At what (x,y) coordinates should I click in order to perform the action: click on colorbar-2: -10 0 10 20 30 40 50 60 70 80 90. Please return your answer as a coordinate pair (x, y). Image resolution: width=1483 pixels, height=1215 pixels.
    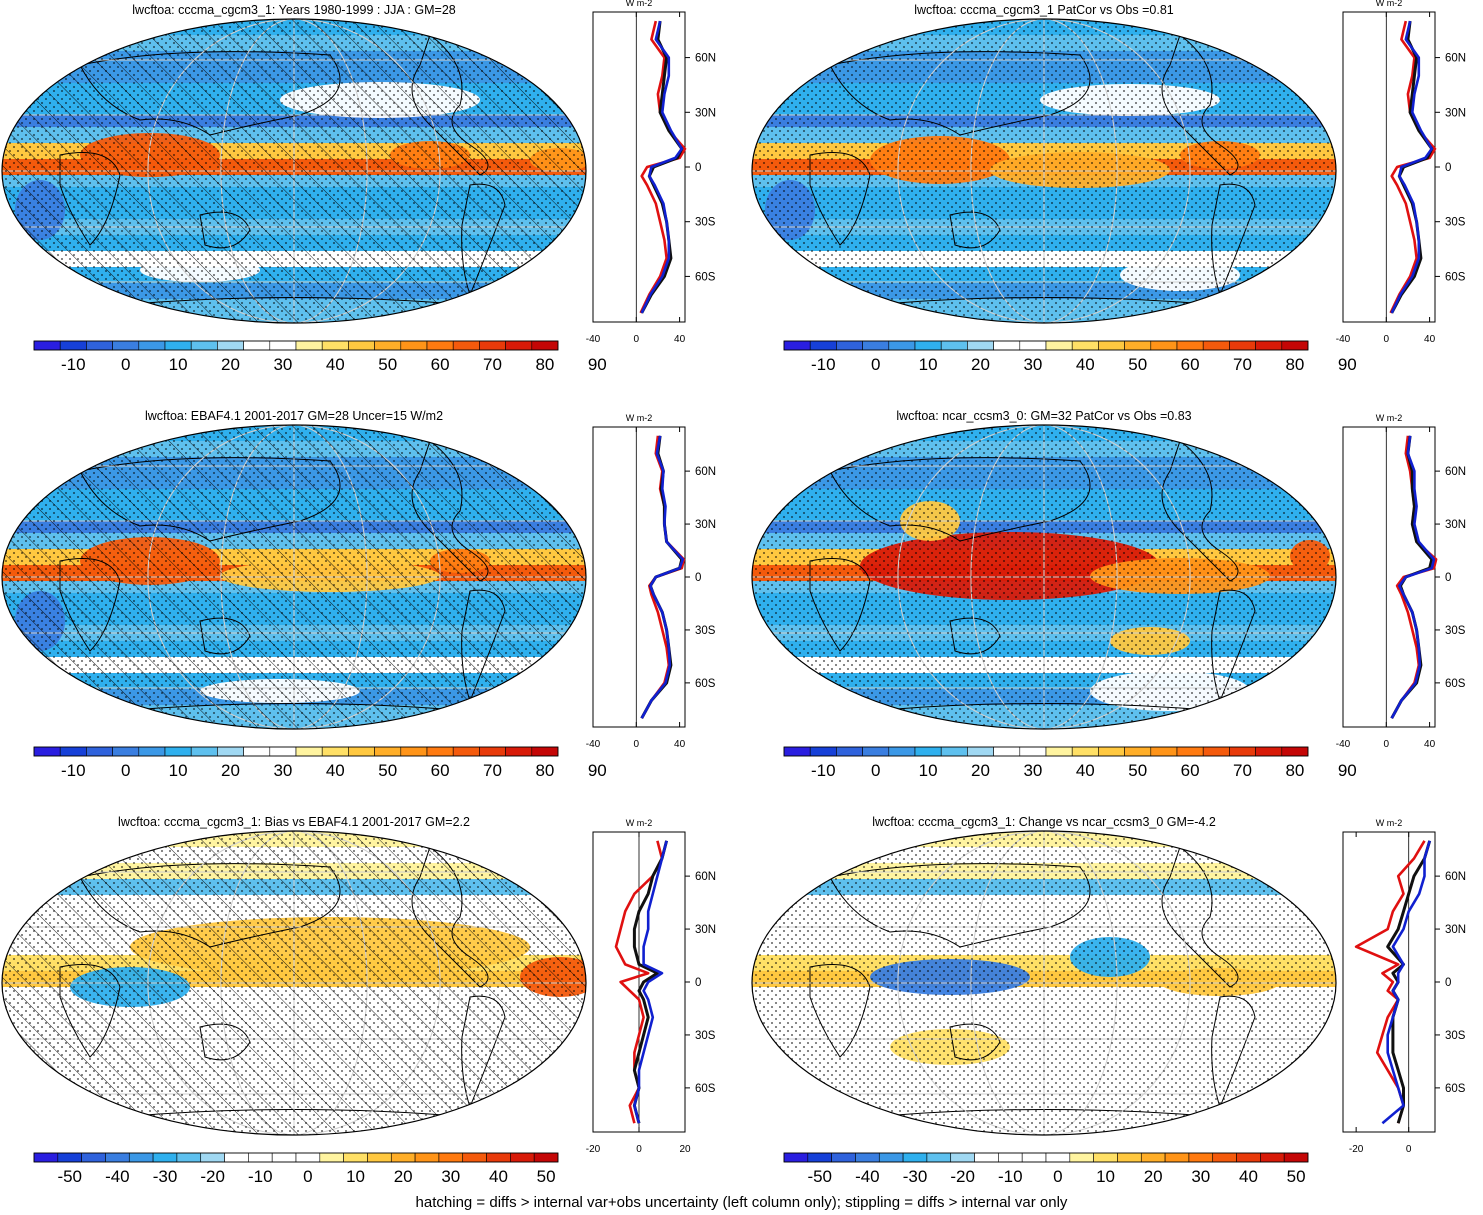
    Looking at the image, I should click on (1070, 357).